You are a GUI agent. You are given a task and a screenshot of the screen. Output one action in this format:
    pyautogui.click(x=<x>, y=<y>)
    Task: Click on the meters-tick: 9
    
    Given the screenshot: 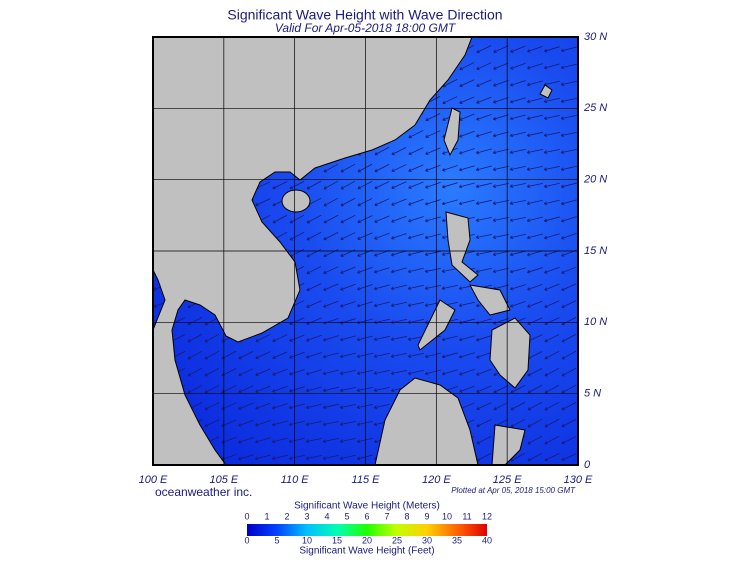 What is the action you would take?
    pyautogui.click(x=426, y=516)
    